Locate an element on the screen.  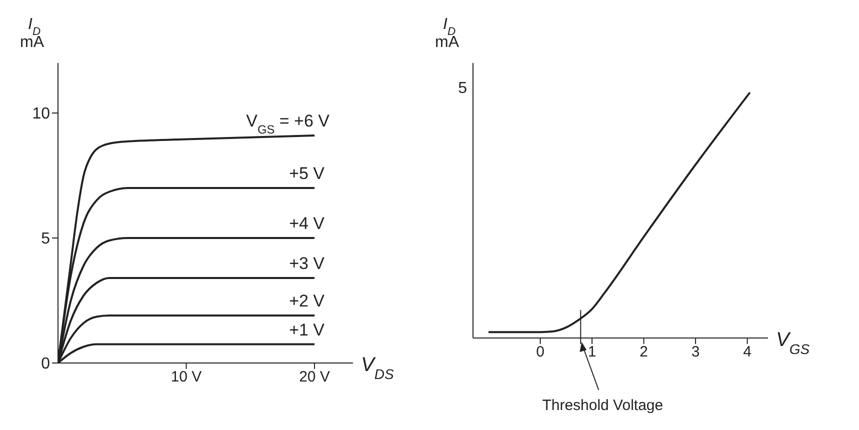
series-label: +1 V is located at coordinates (307, 330).